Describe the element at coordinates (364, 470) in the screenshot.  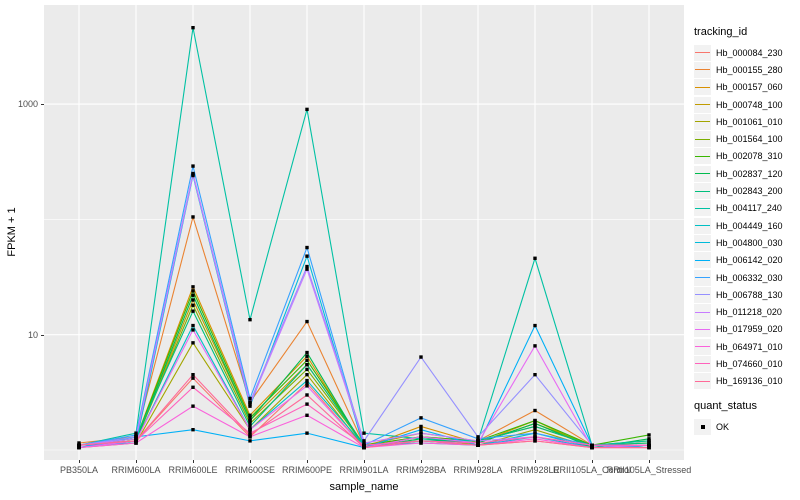
I see `x-tick-label-RRIM901LA: RRIM901LA` at that location.